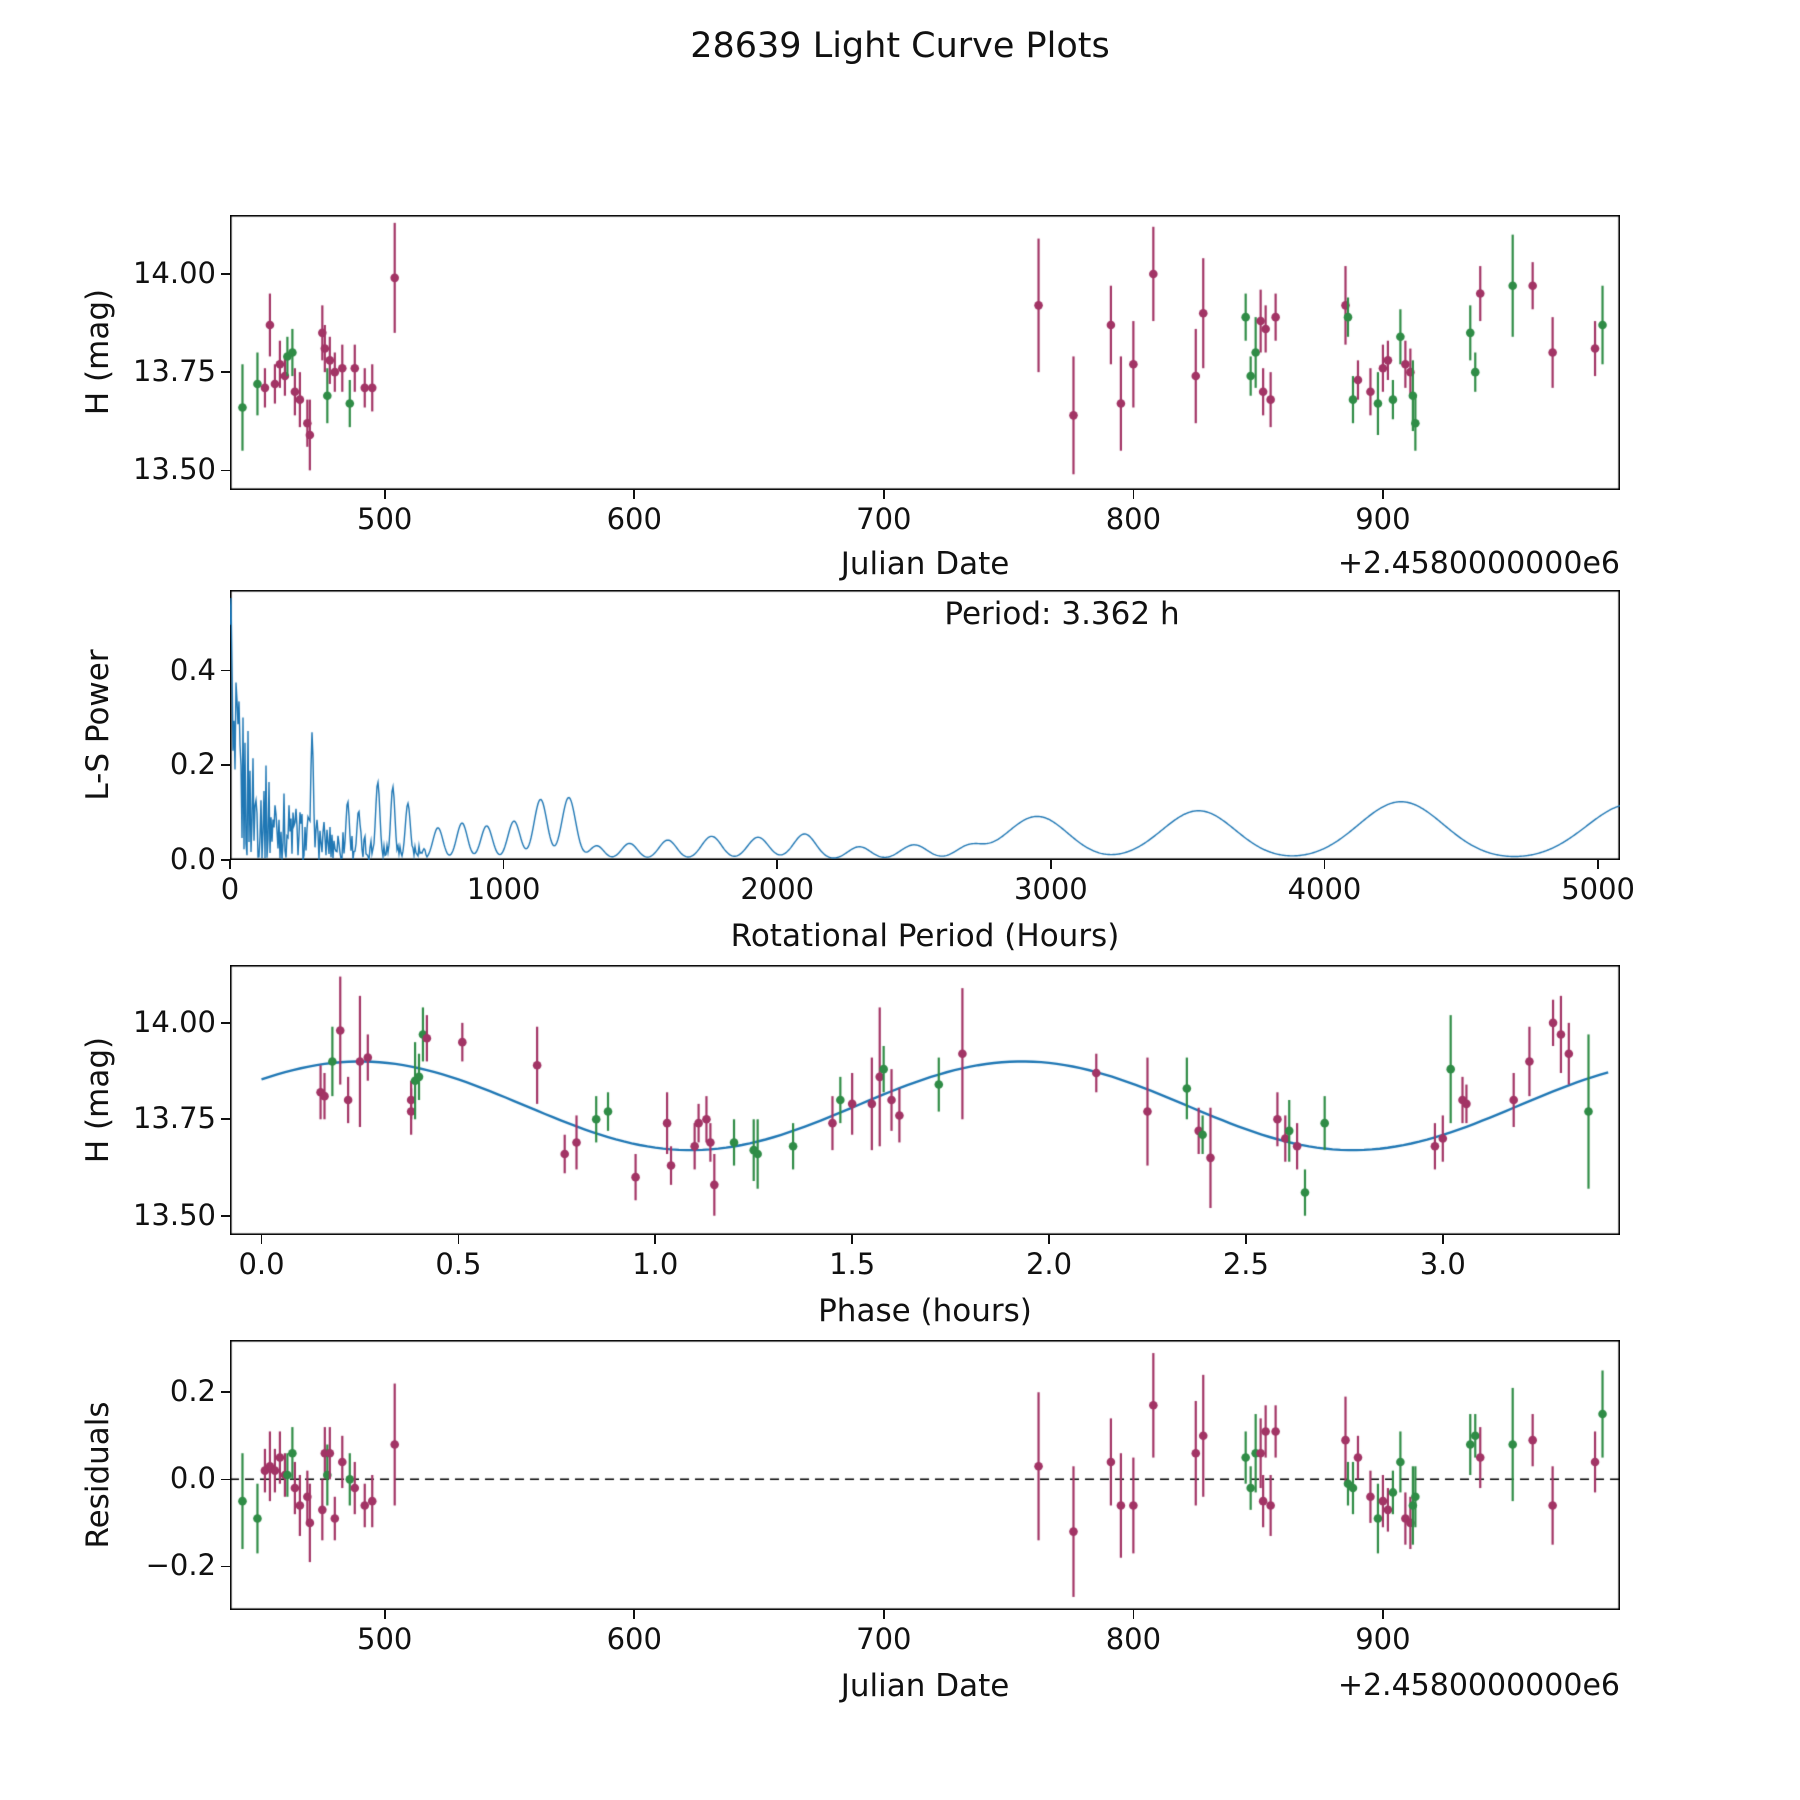 The height and width of the screenshot is (1800, 1800). Describe the element at coordinates (1049, 1264) in the screenshot. I see `x-tick-label: 2.0` at that location.